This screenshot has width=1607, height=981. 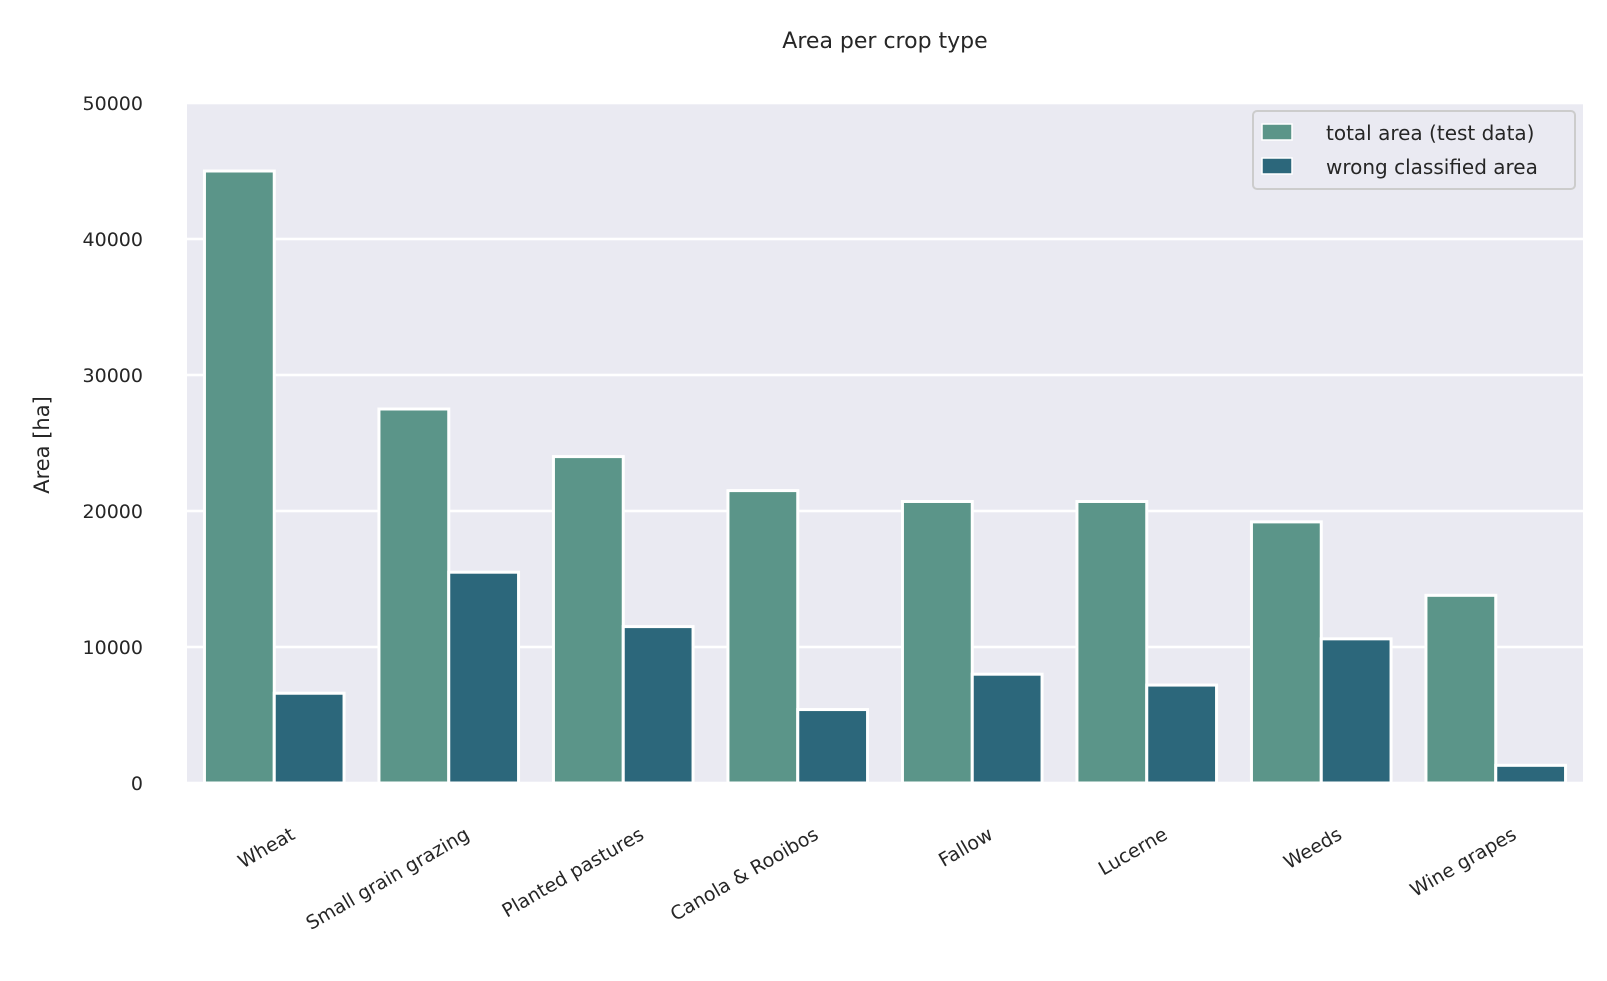 What do you see at coordinates (1313, 848) in the screenshot?
I see `x-tick-label: Weeds` at bounding box center [1313, 848].